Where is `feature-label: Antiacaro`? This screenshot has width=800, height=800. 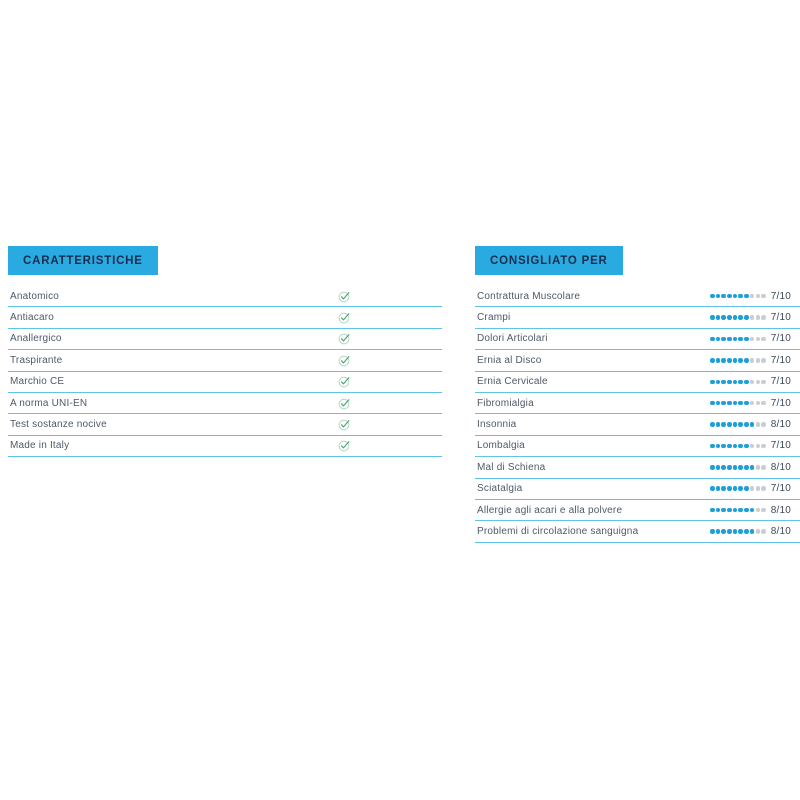 feature-label: Antiacaro is located at coordinates (32, 318).